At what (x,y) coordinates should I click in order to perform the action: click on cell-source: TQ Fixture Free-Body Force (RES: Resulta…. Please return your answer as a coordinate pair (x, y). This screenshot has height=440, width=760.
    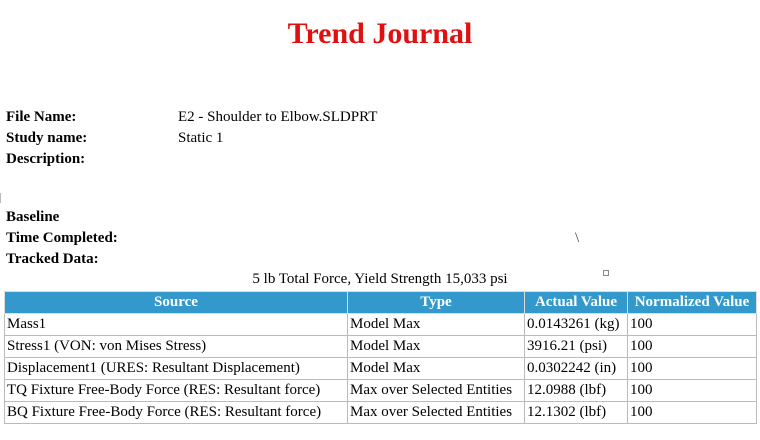
    Looking at the image, I should click on (176, 390).